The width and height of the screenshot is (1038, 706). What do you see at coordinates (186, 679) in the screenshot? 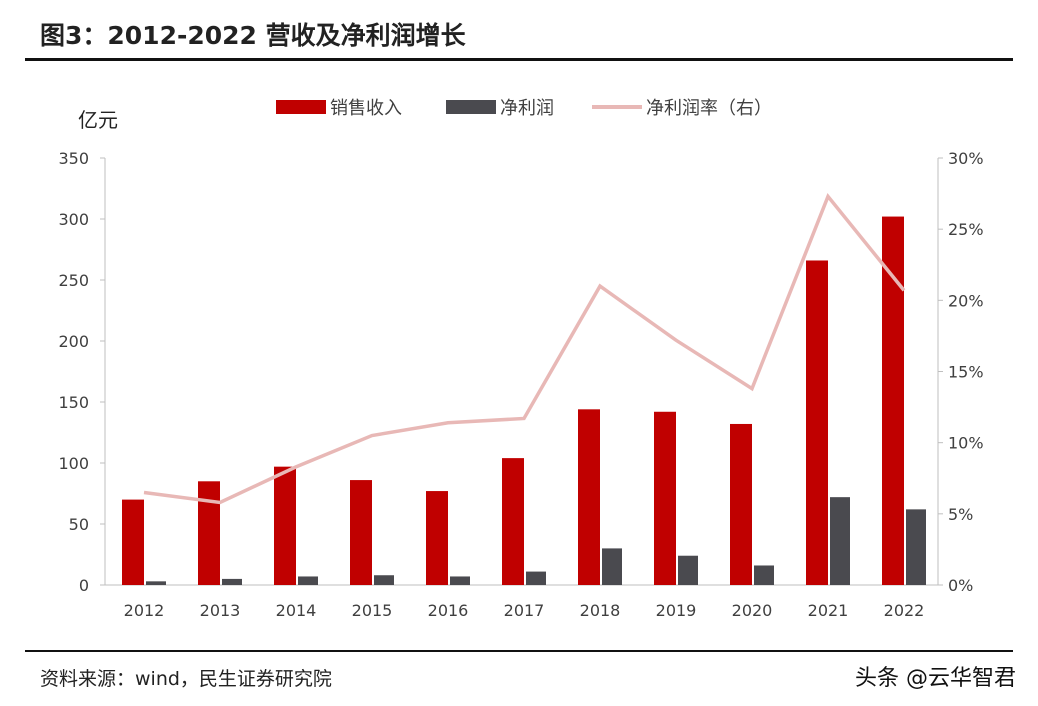
I see `source-note: 资料来源：wind，民生证券研究院` at bounding box center [186, 679].